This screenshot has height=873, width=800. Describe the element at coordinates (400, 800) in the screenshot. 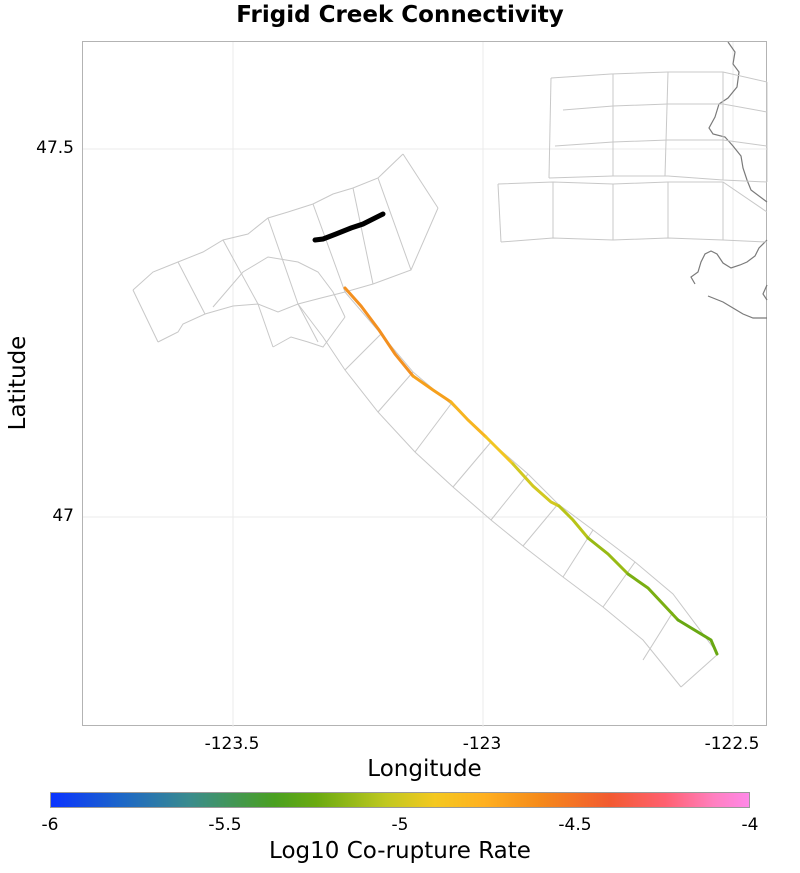

I see `colorbar` at that location.